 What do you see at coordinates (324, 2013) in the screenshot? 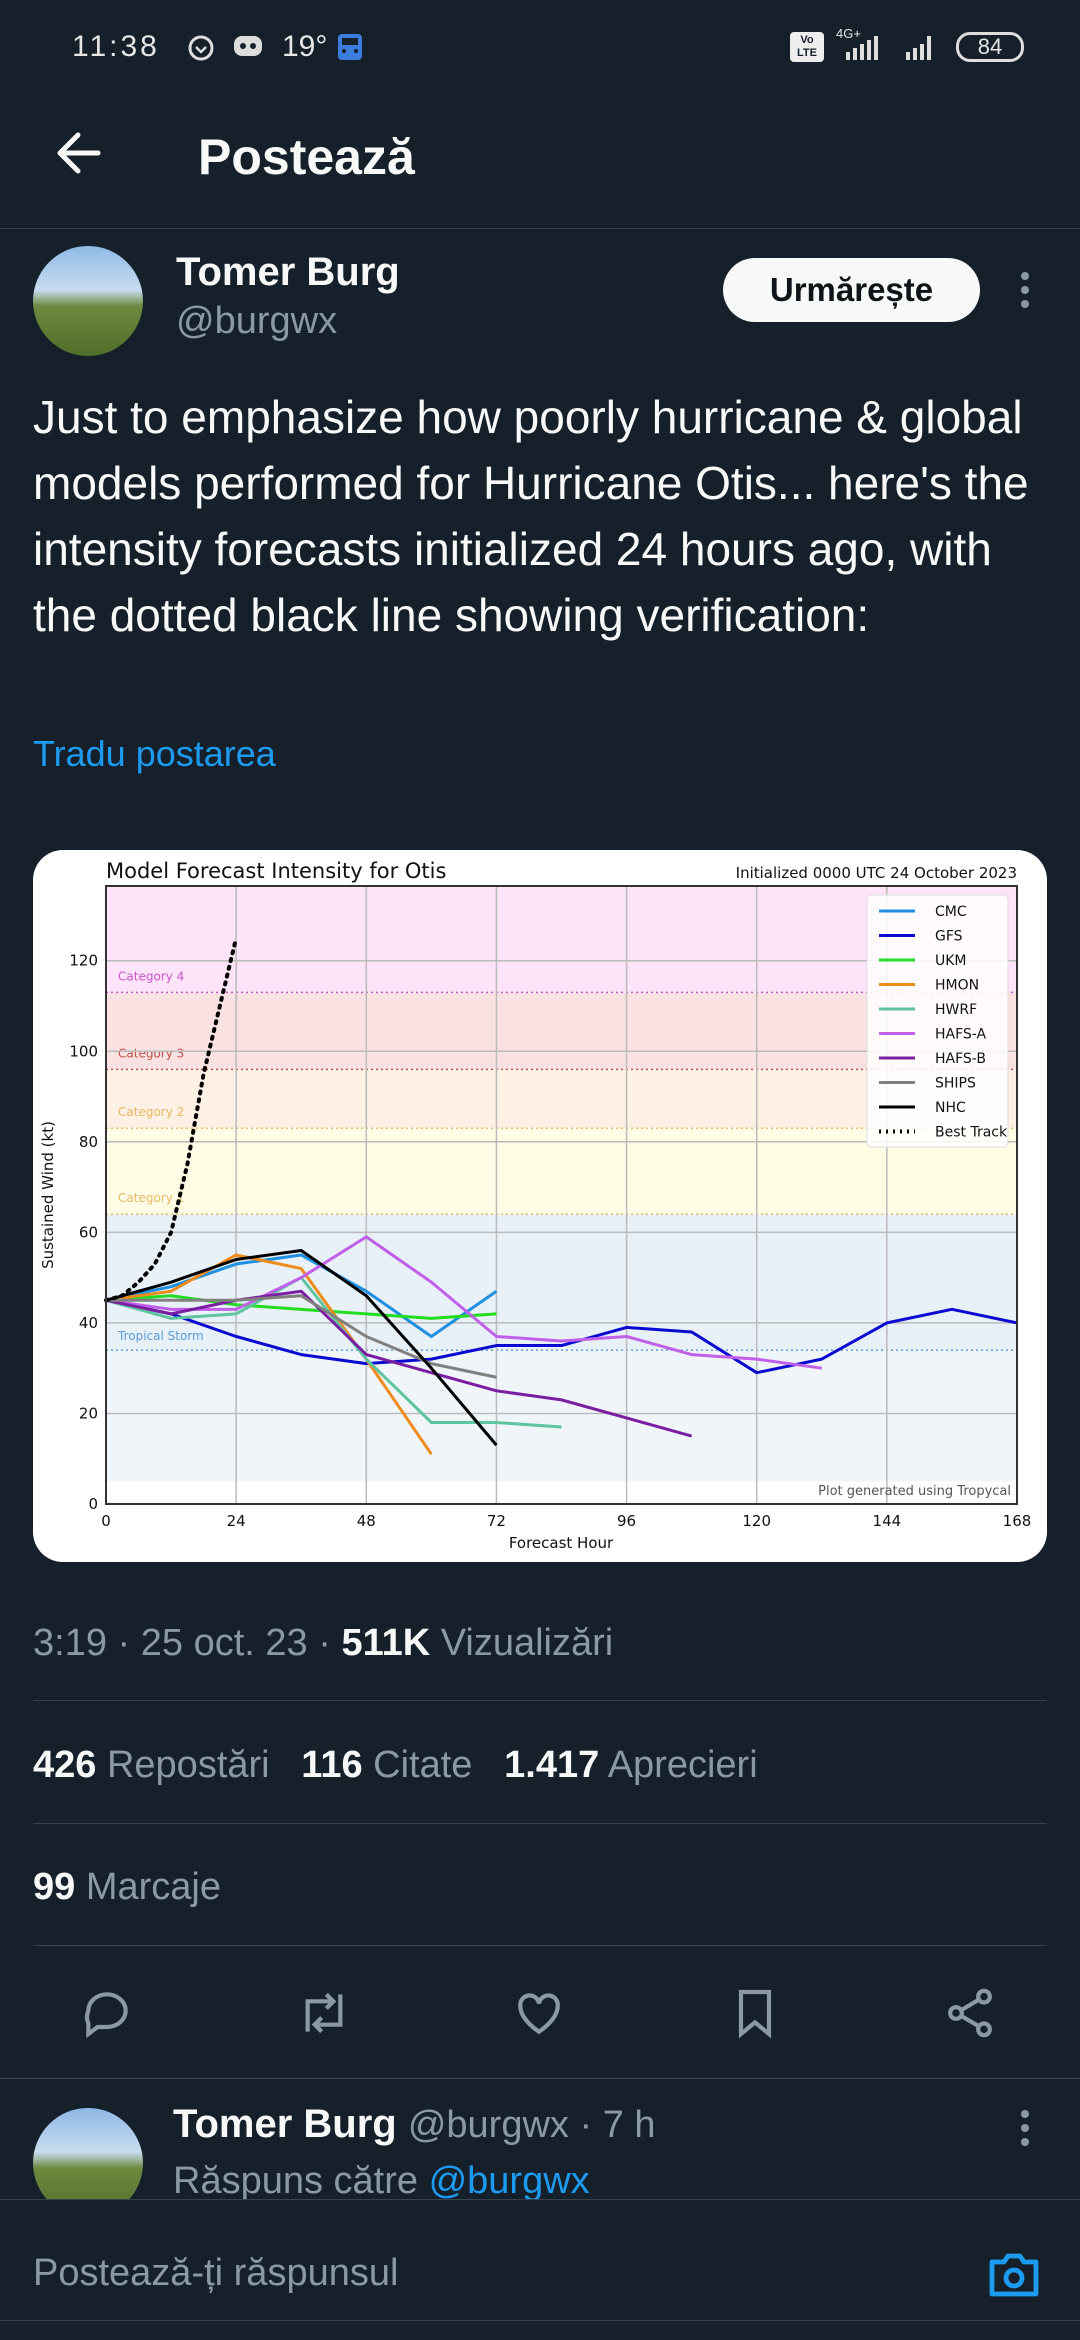
I see `repost-icon` at bounding box center [324, 2013].